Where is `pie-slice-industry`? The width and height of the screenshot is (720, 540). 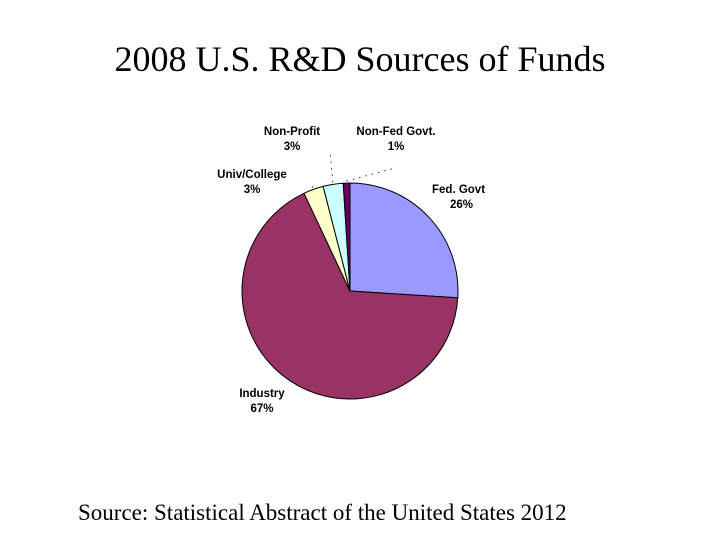 pie-slice-industry is located at coordinates (350, 296).